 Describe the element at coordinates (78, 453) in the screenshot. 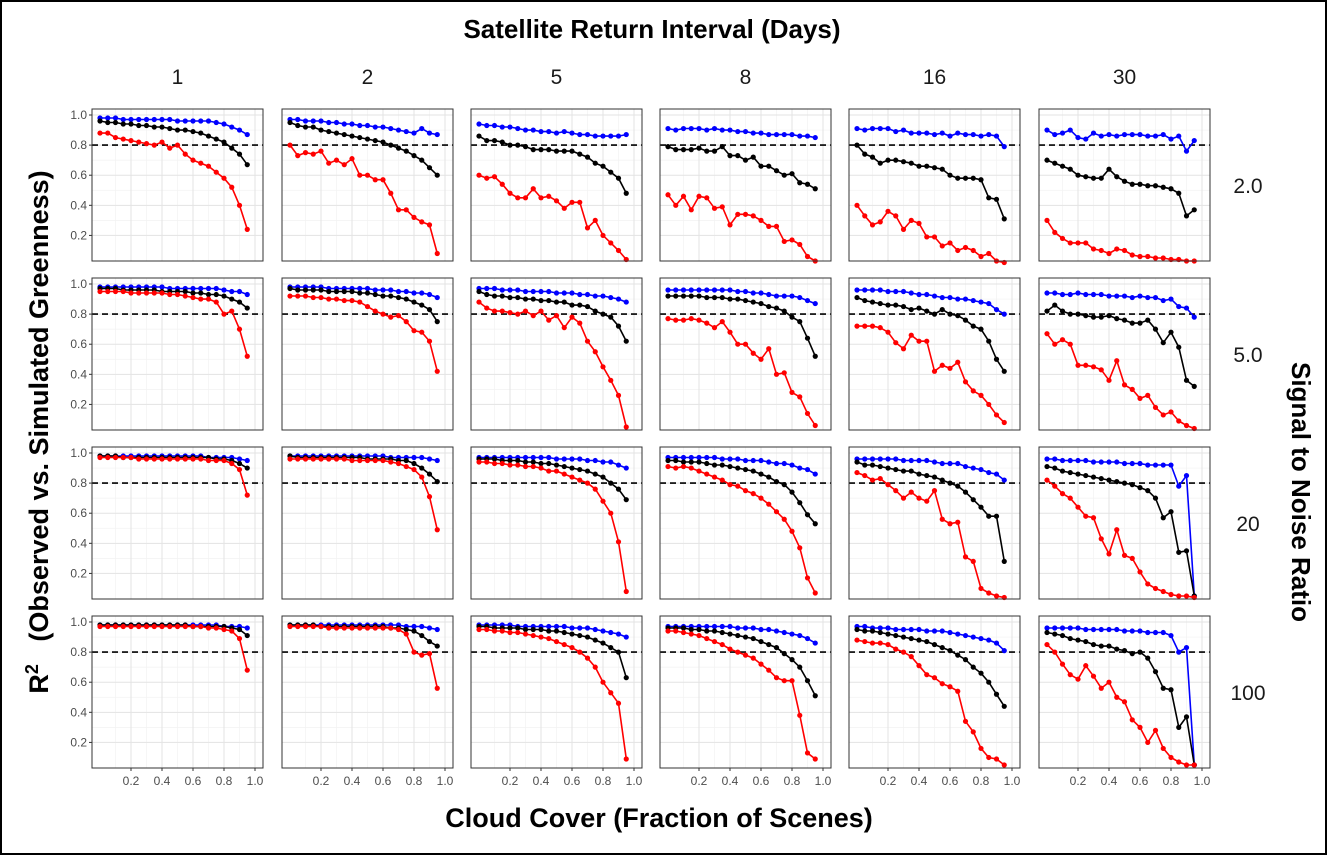

I see `y-tick-label: 1.0` at that location.